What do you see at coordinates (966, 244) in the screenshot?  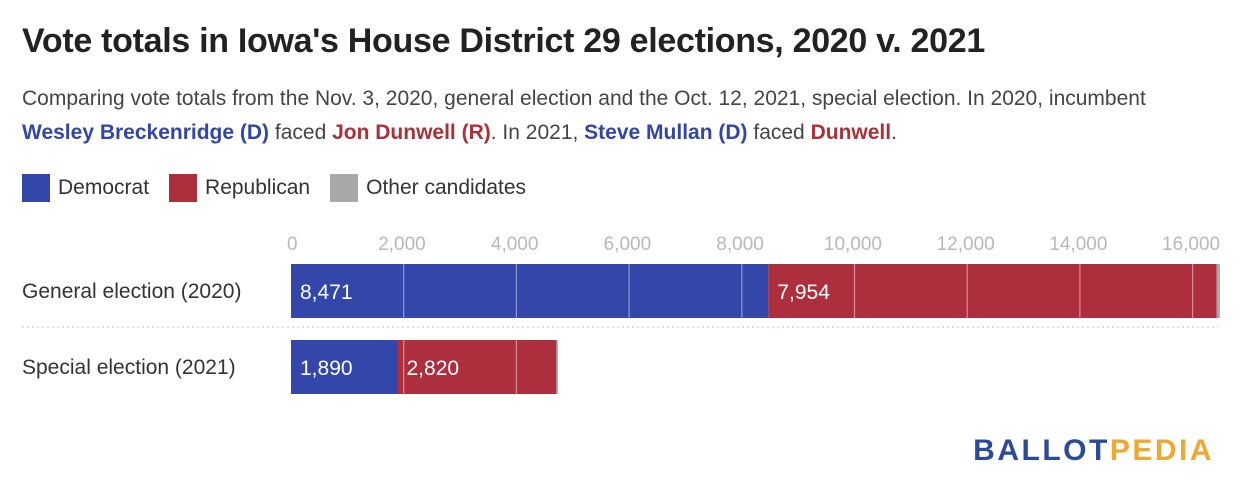 I see `x-tick-label: 12,000` at bounding box center [966, 244].